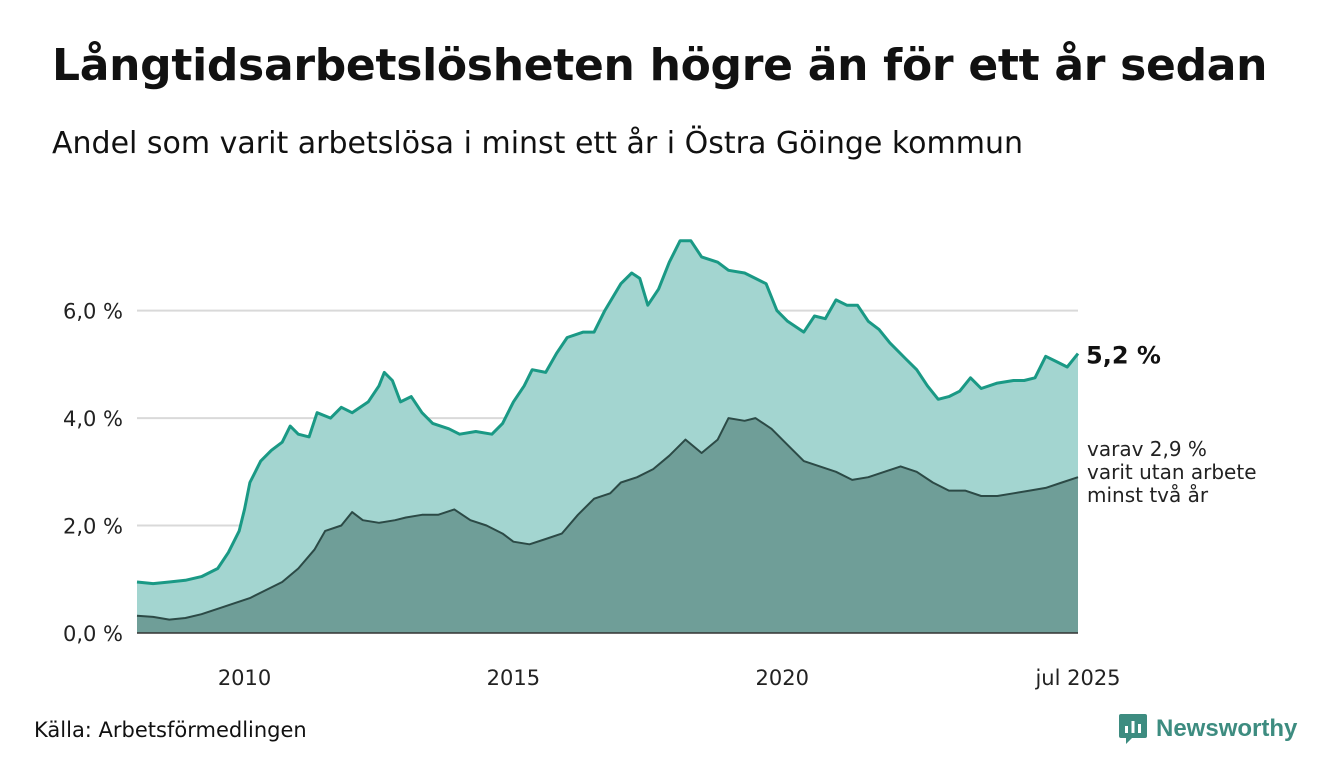 The width and height of the screenshot is (1340, 780). I want to click on end-label-very-long-term: minst två år, so click(1148, 495).